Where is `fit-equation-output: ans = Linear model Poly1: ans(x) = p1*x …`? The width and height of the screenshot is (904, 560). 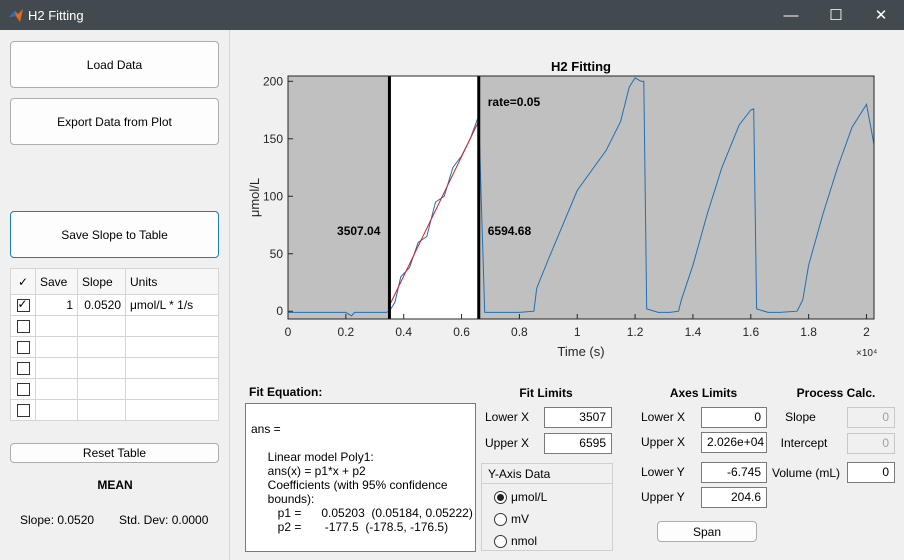 fit-equation-output: ans = Linear model Poly1: ans(x) = p1*x … is located at coordinates (360, 477).